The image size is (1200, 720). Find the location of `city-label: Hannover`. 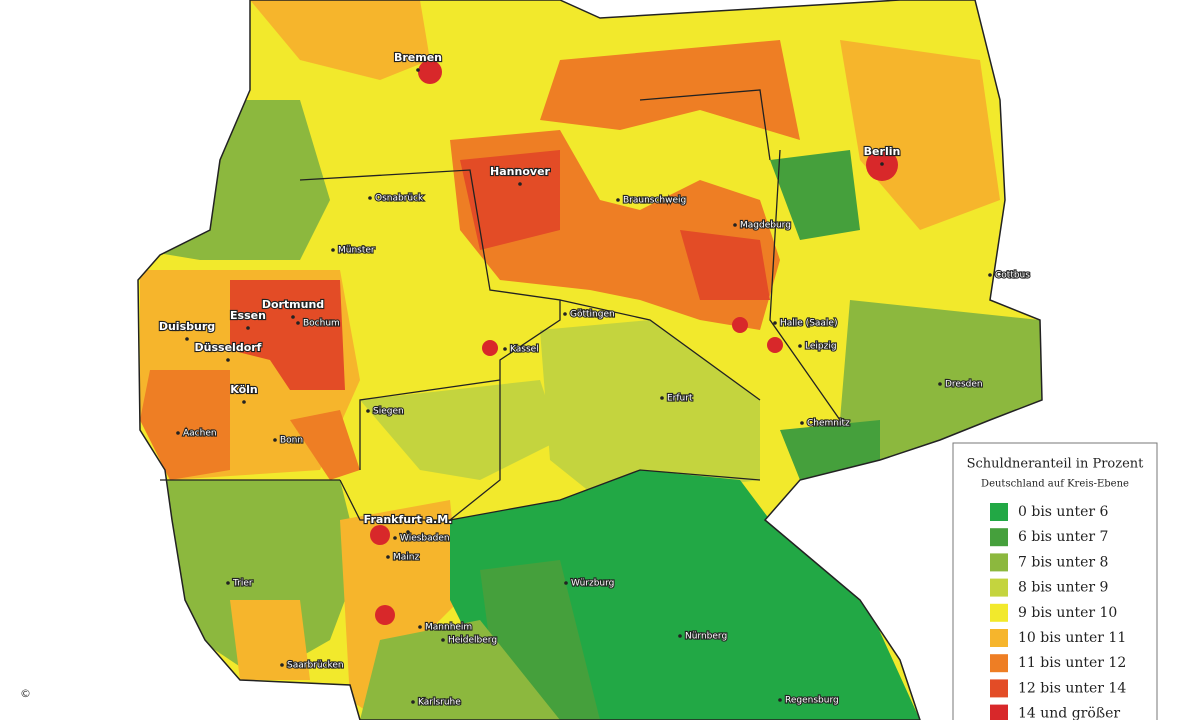

city-label: Hannover is located at coordinates (520, 171).